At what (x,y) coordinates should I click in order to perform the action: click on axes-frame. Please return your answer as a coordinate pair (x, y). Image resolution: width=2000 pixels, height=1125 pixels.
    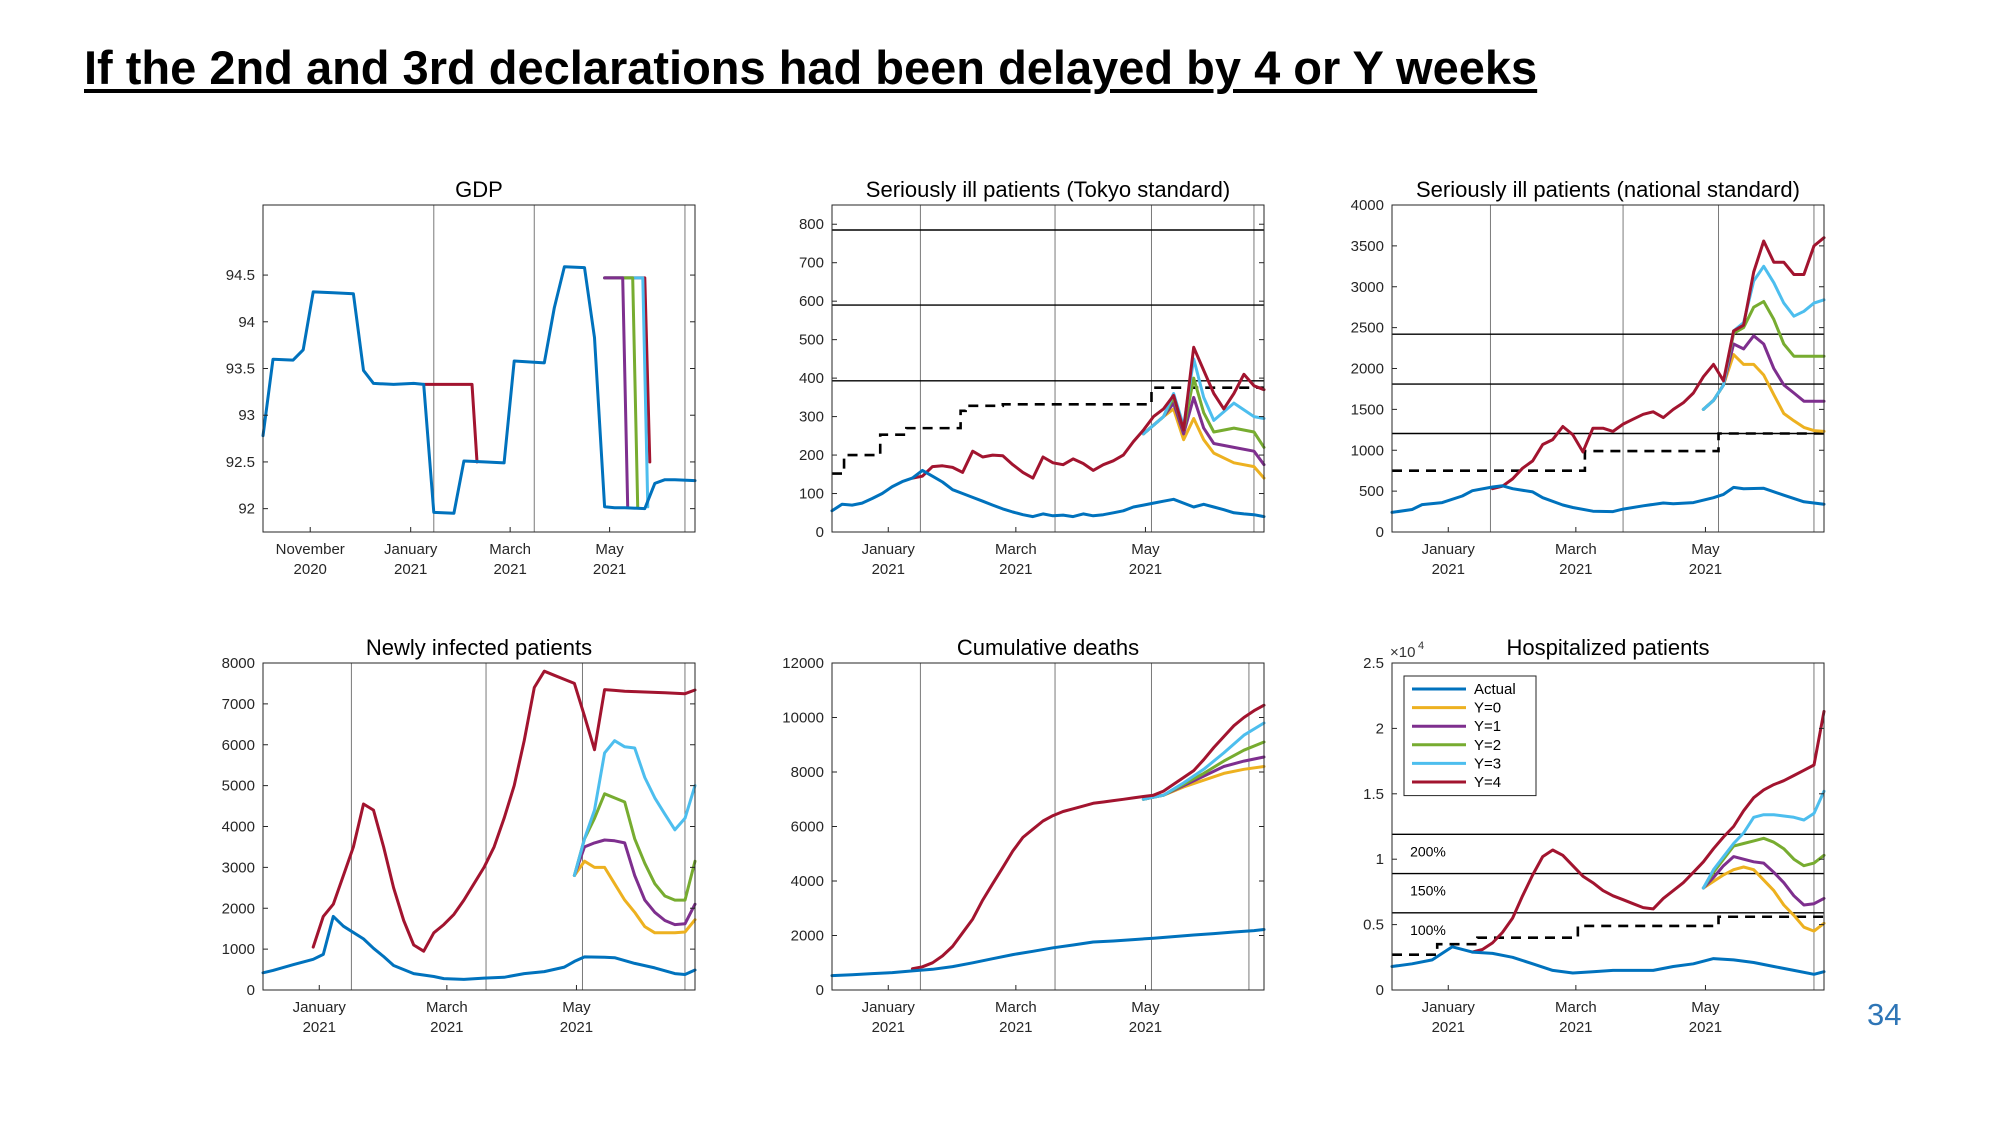
    Looking at the image, I should click on (479, 368).